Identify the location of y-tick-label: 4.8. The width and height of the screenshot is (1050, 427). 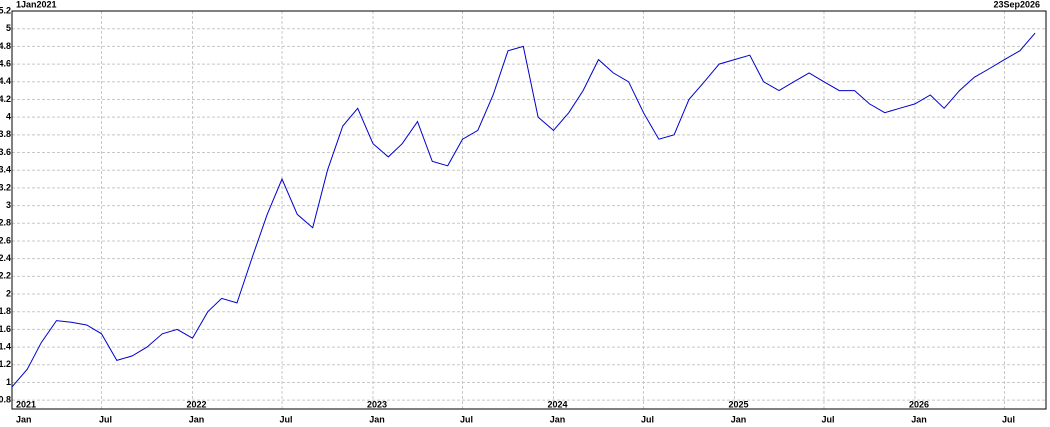
(5, 46).